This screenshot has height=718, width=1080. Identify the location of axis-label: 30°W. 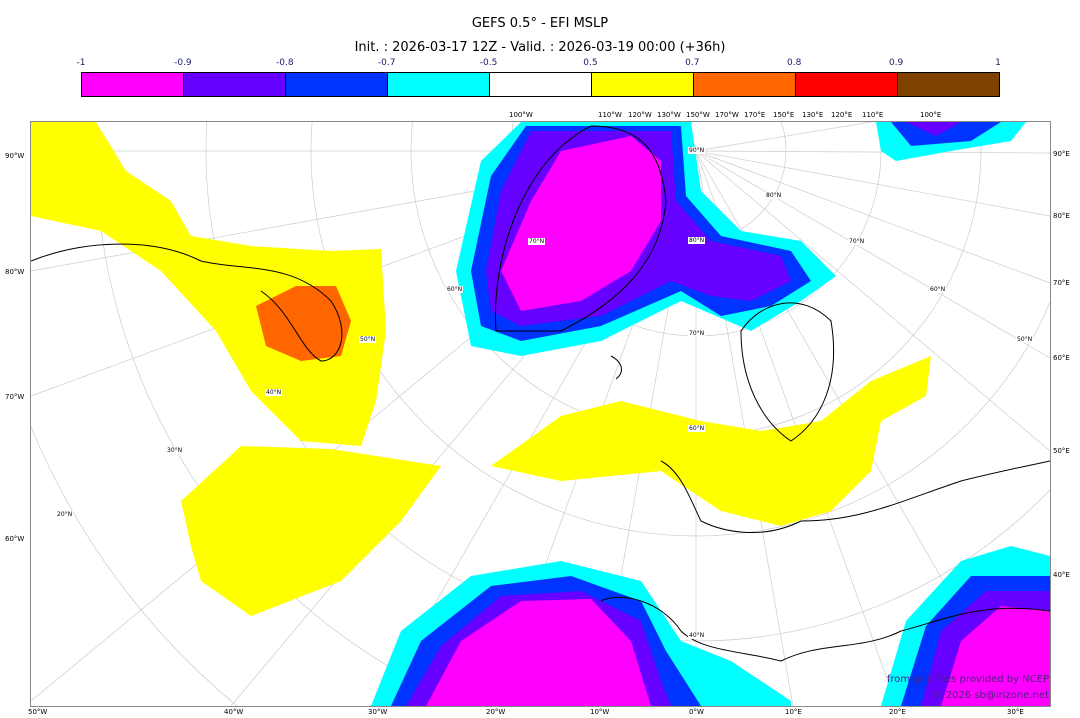
(378, 712).